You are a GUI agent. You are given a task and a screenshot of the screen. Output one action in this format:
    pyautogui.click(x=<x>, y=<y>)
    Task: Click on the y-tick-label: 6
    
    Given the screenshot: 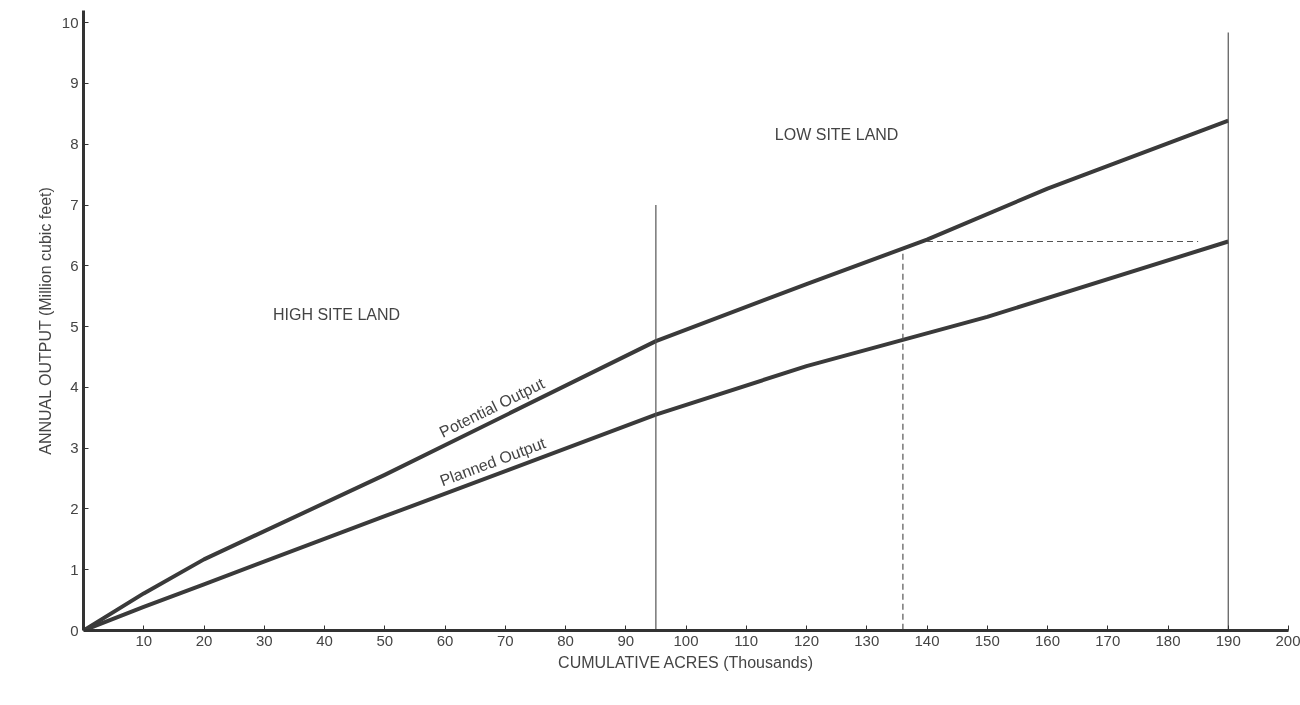 What is the action you would take?
    pyautogui.click(x=74, y=265)
    